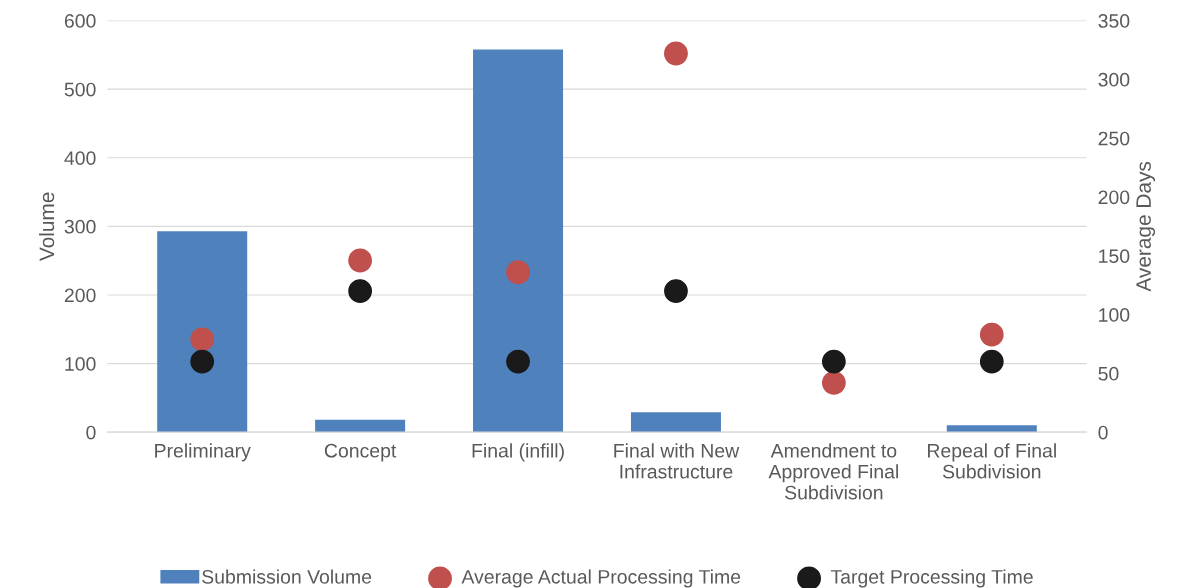 The height and width of the screenshot is (588, 1194). I want to click on y2-tick-label: 0, so click(1103, 432).